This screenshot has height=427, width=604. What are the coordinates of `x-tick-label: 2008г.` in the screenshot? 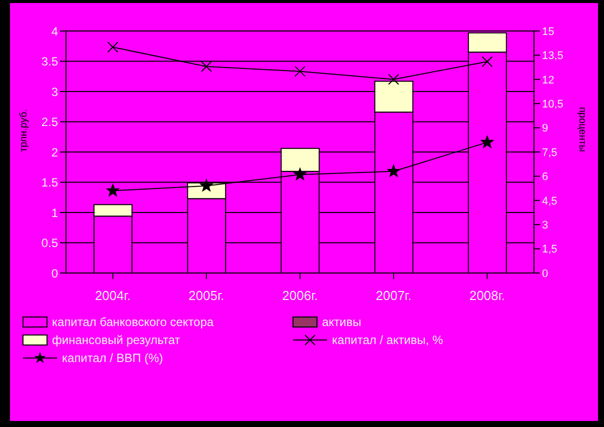 It's located at (487, 296).